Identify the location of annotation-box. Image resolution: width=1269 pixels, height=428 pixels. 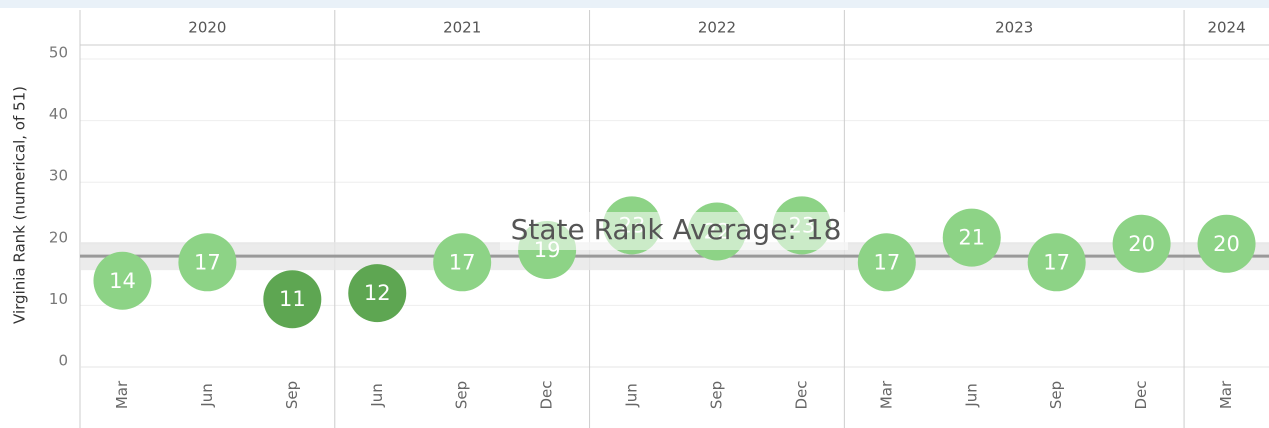
(674, 231).